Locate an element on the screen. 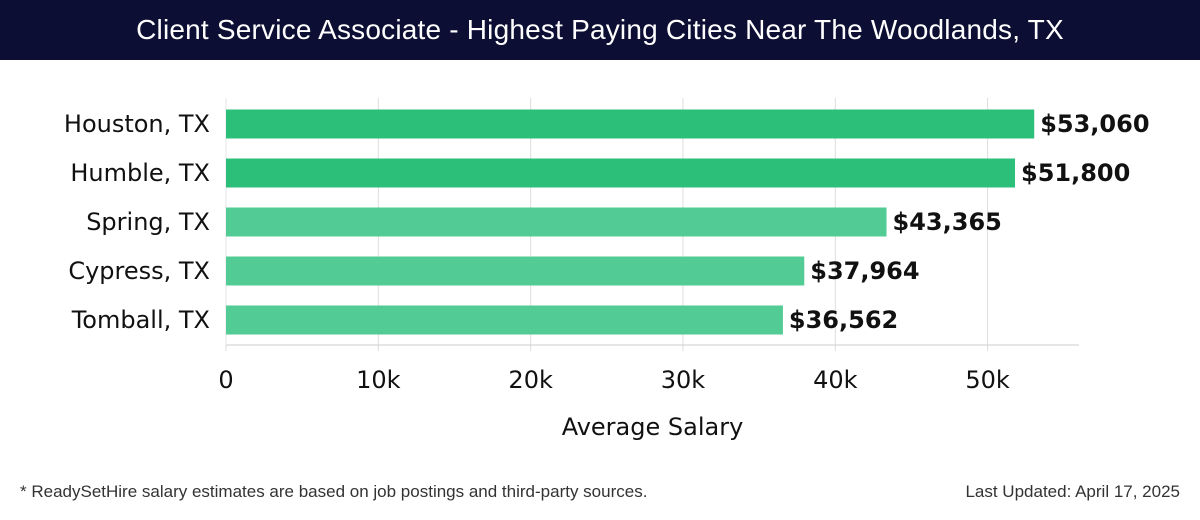 The height and width of the screenshot is (520, 1200). last-updated-label: Last Updated: April 17, 2025 is located at coordinates (1072, 491).